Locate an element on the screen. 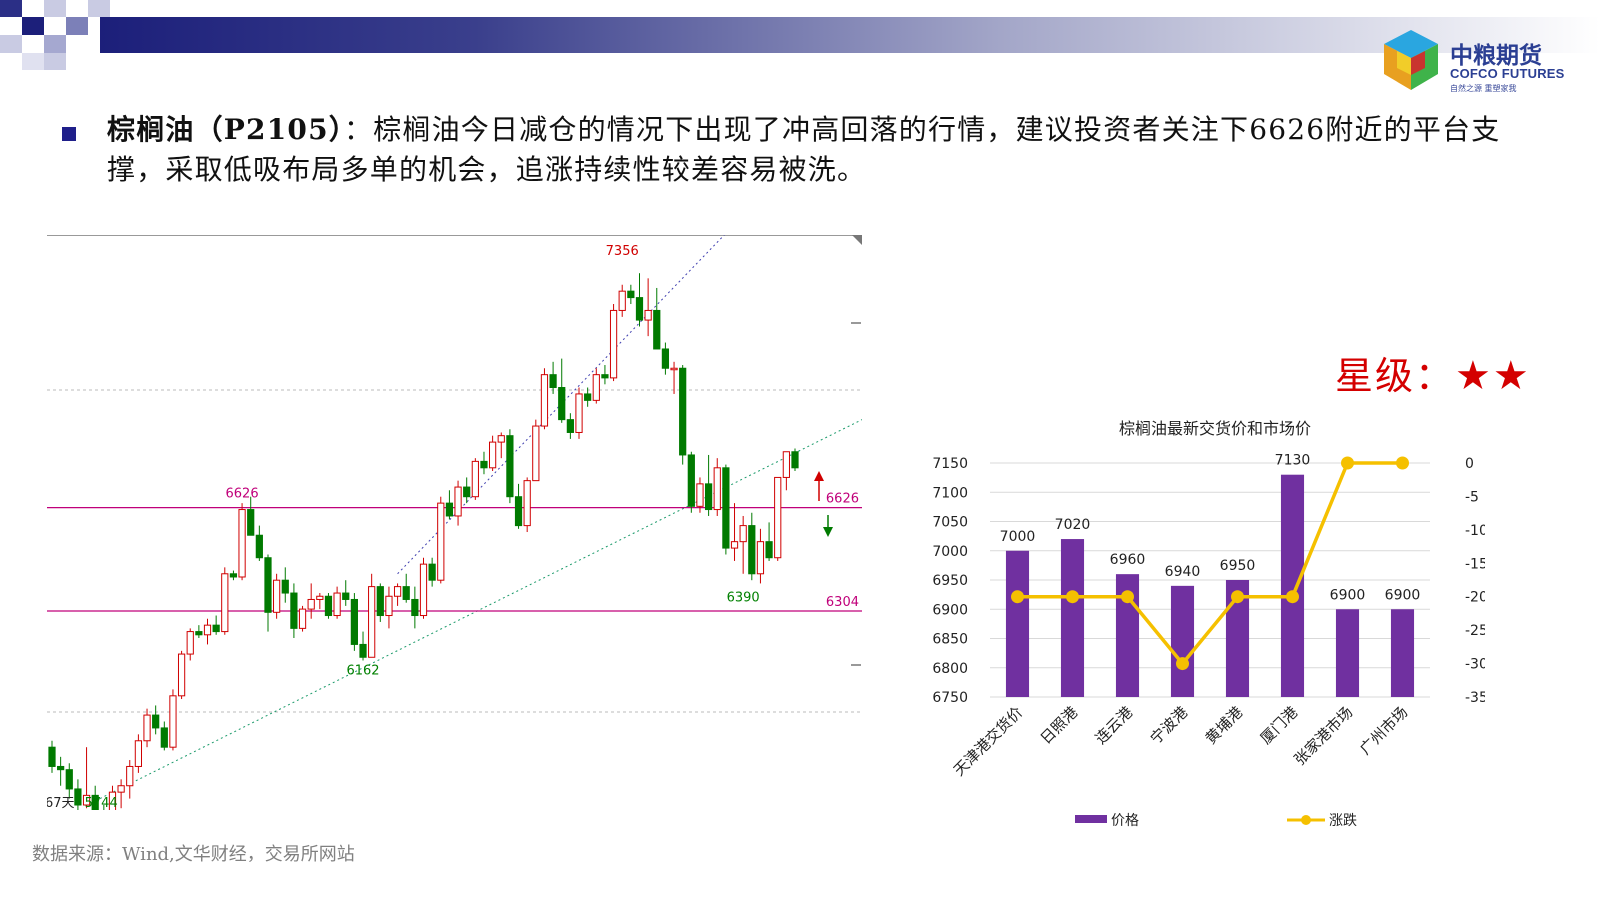 The image size is (1600, 900). bar-天津港交货价 is located at coordinates (1017, 623).